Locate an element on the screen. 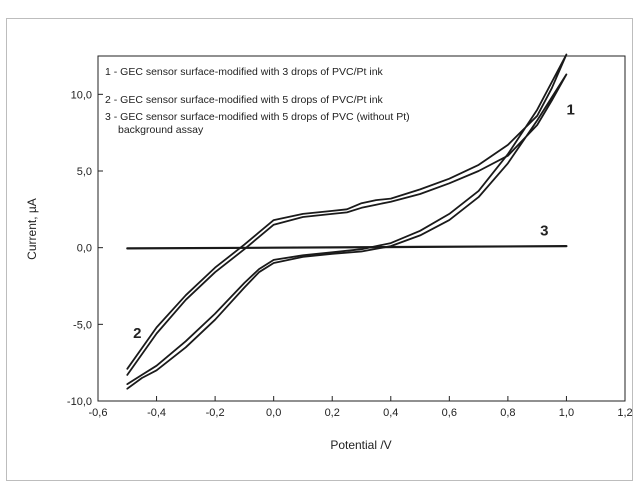 The height and width of the screenshot is (487, 641). x-tick-label: -0,6 is located at coordinates (98, 413).